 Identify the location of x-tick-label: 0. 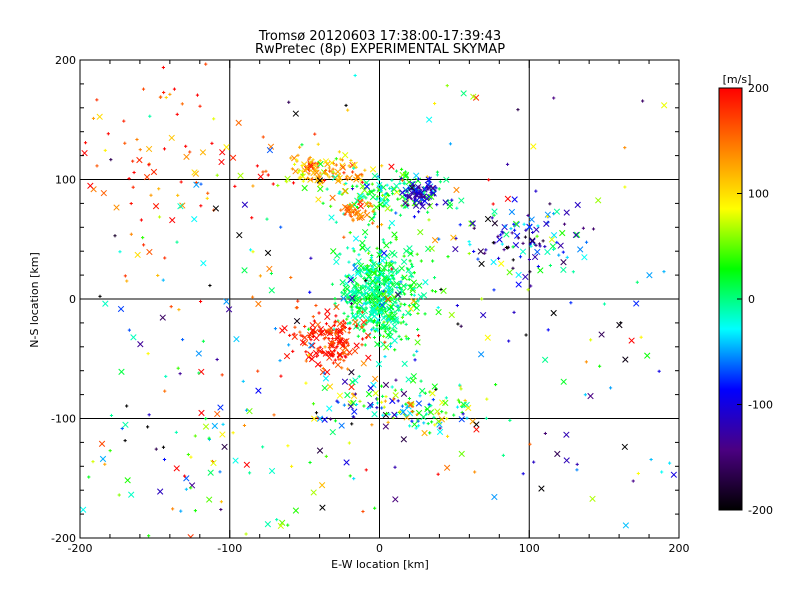
(379, 548).